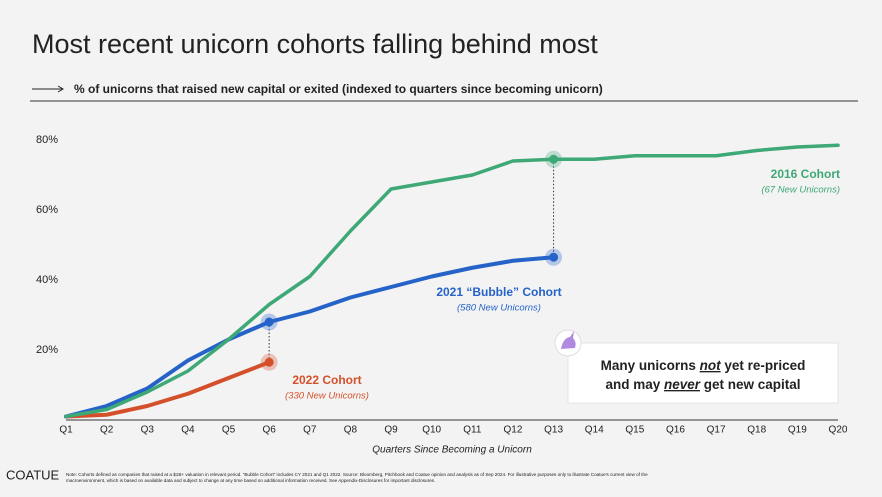  What do you see at coordinates (431, 430) in the screenshot?
I see `x-tick-label: Q10` at bounding box center [431, 430].